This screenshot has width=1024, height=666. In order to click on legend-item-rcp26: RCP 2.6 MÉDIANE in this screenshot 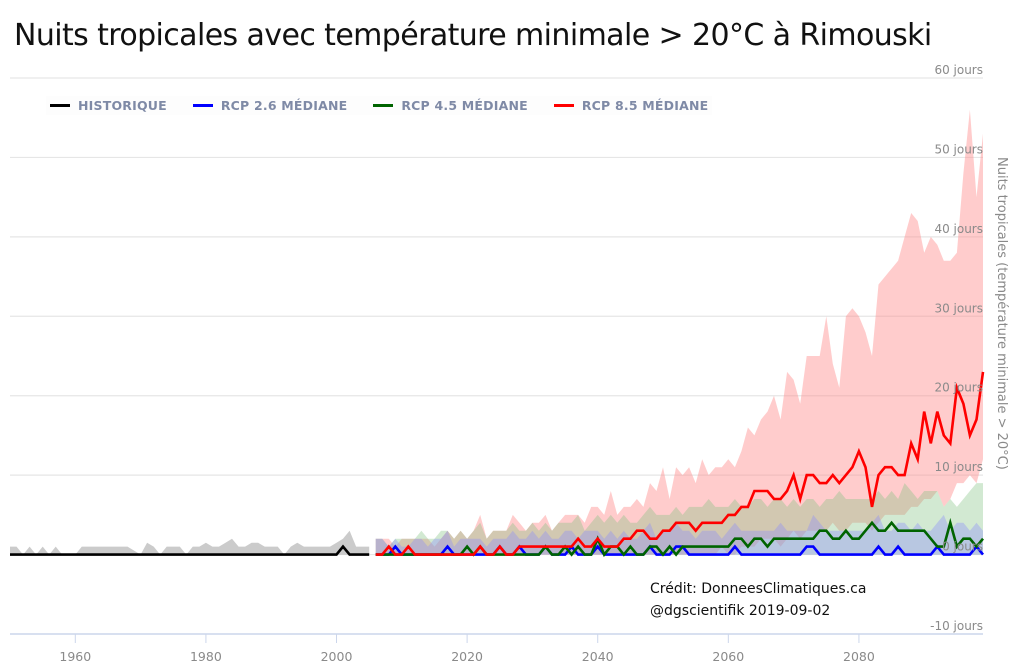, I will do `click(270, 105)`.